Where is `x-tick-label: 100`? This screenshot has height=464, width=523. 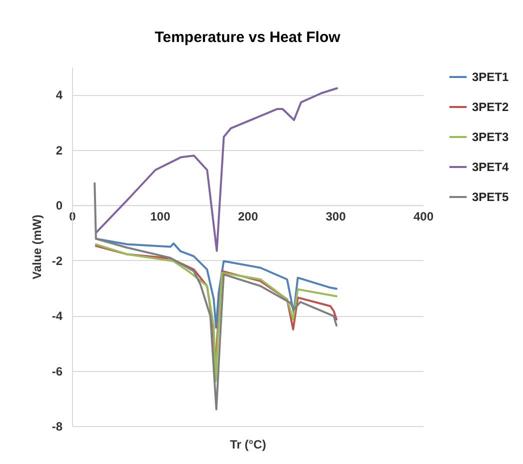
x-tick-label: 100 is located at coordinates (160, 217).